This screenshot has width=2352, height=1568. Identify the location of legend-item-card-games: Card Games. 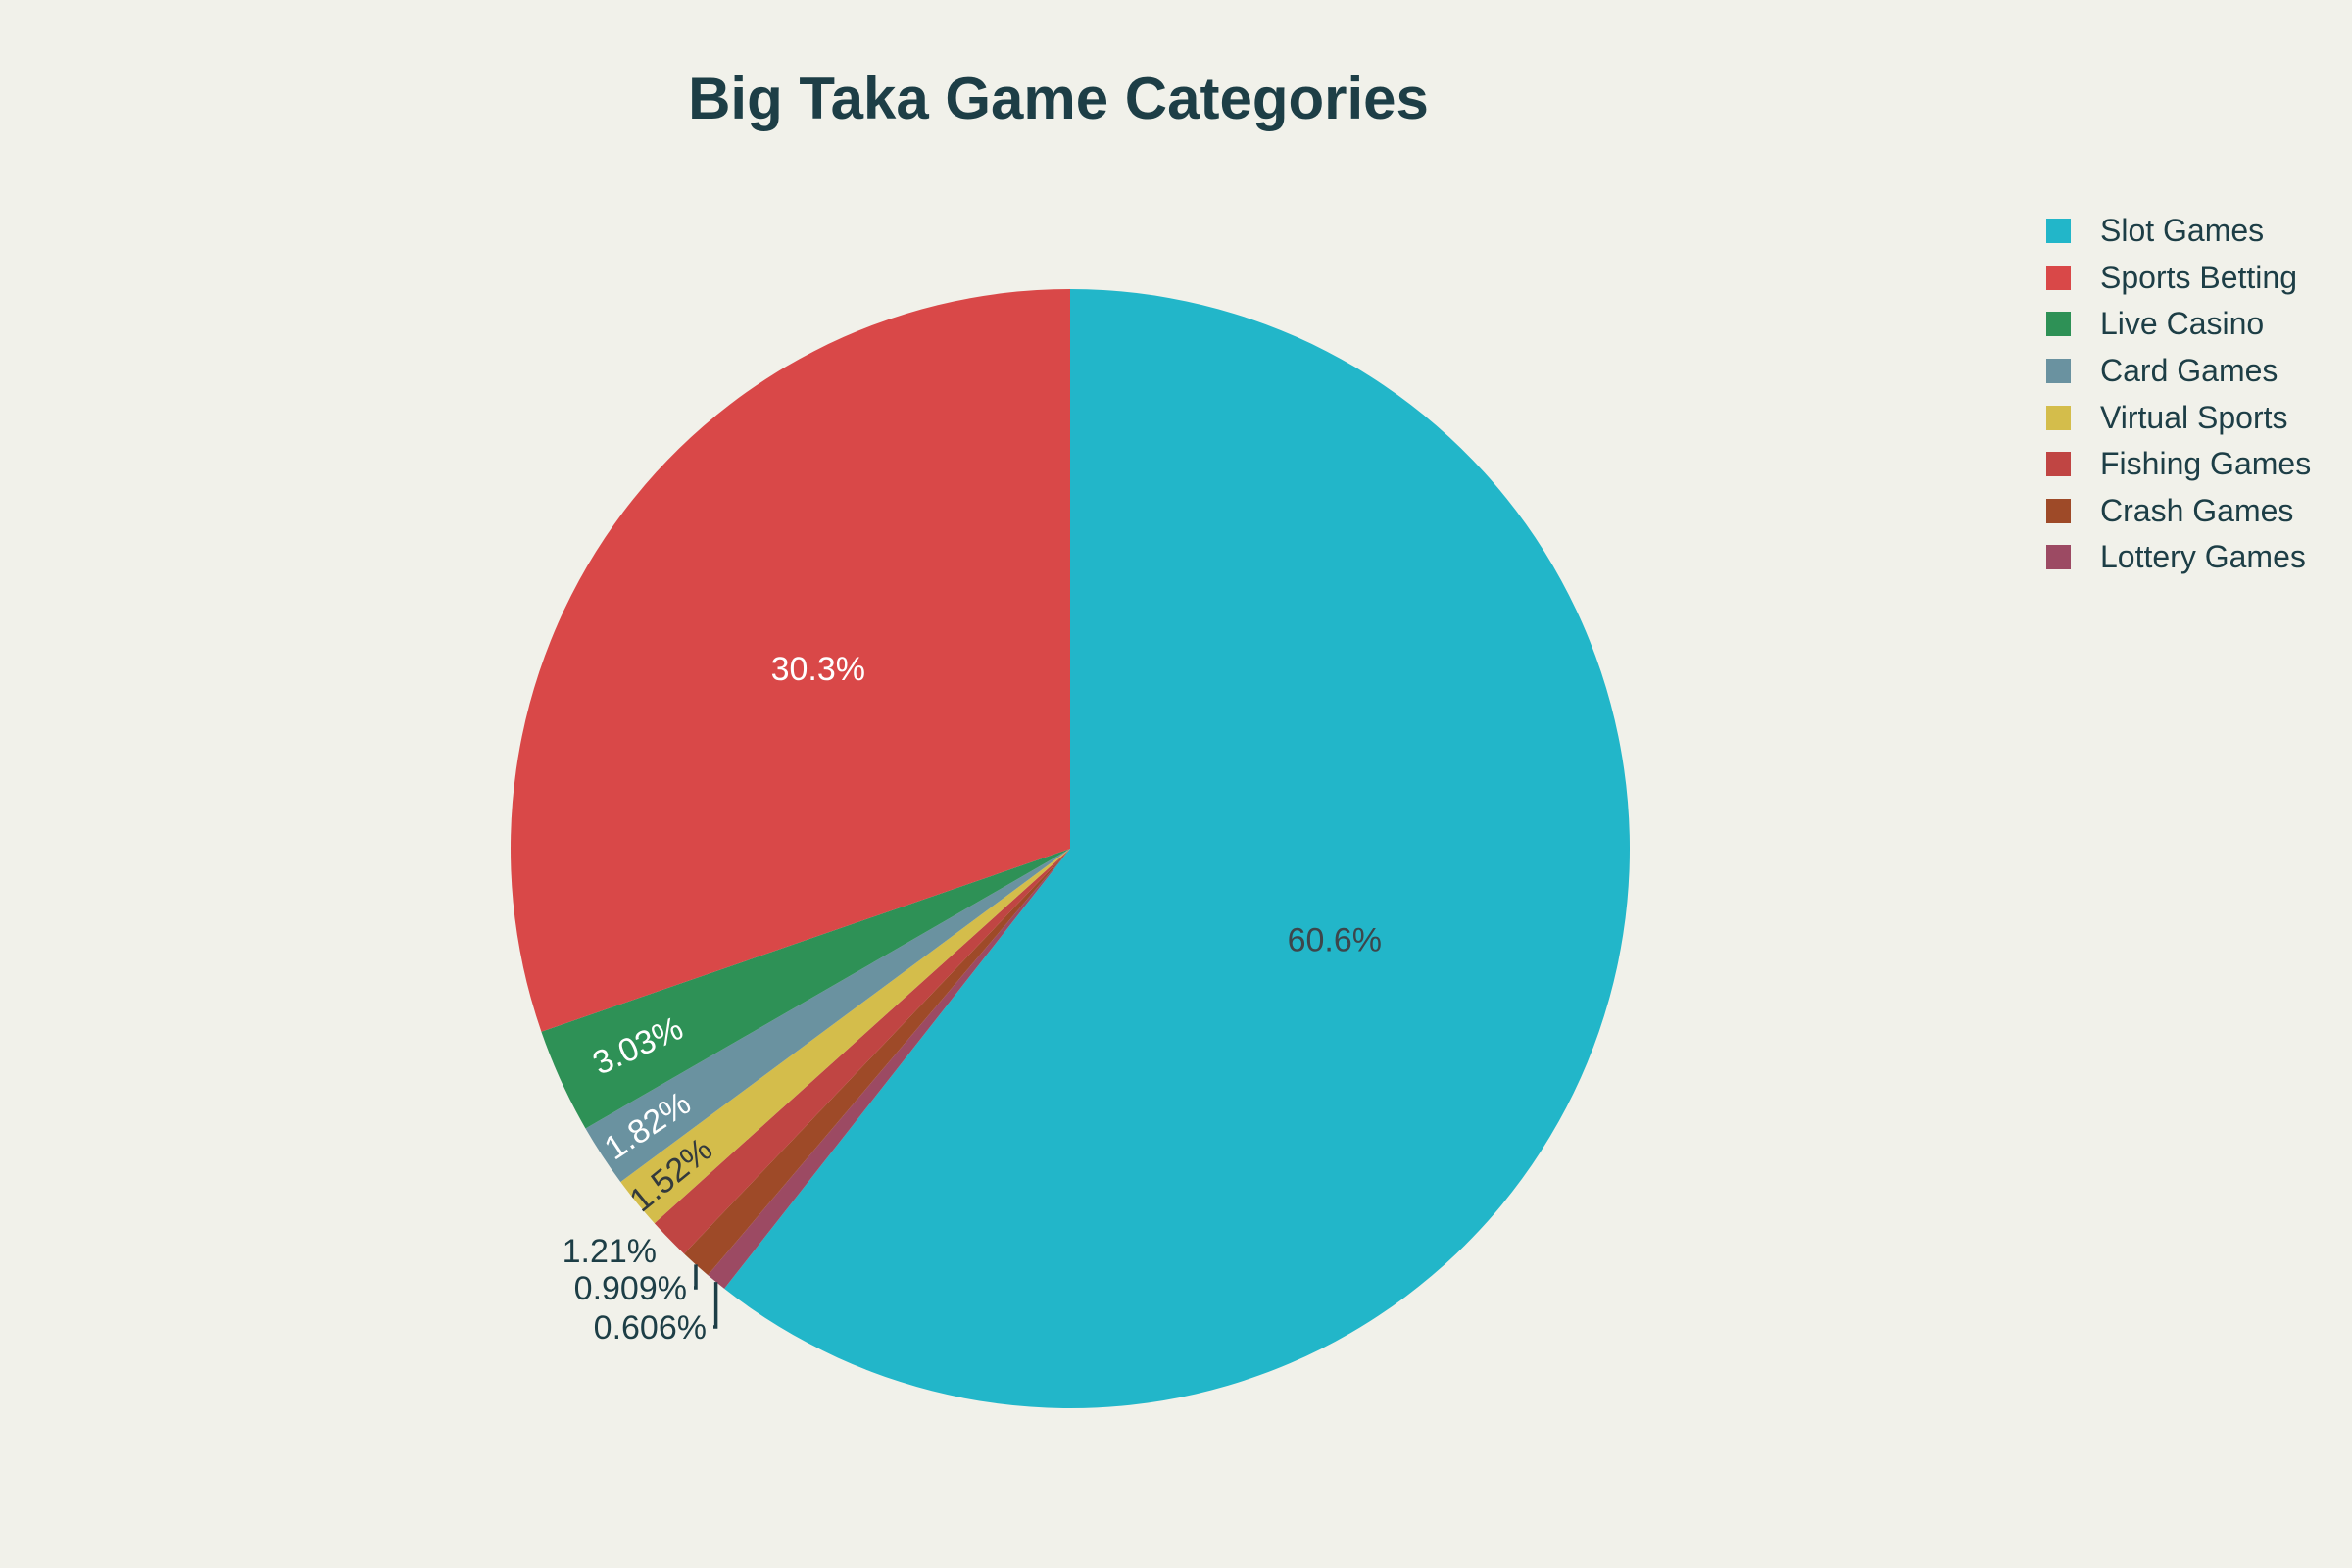
(2178, 371).